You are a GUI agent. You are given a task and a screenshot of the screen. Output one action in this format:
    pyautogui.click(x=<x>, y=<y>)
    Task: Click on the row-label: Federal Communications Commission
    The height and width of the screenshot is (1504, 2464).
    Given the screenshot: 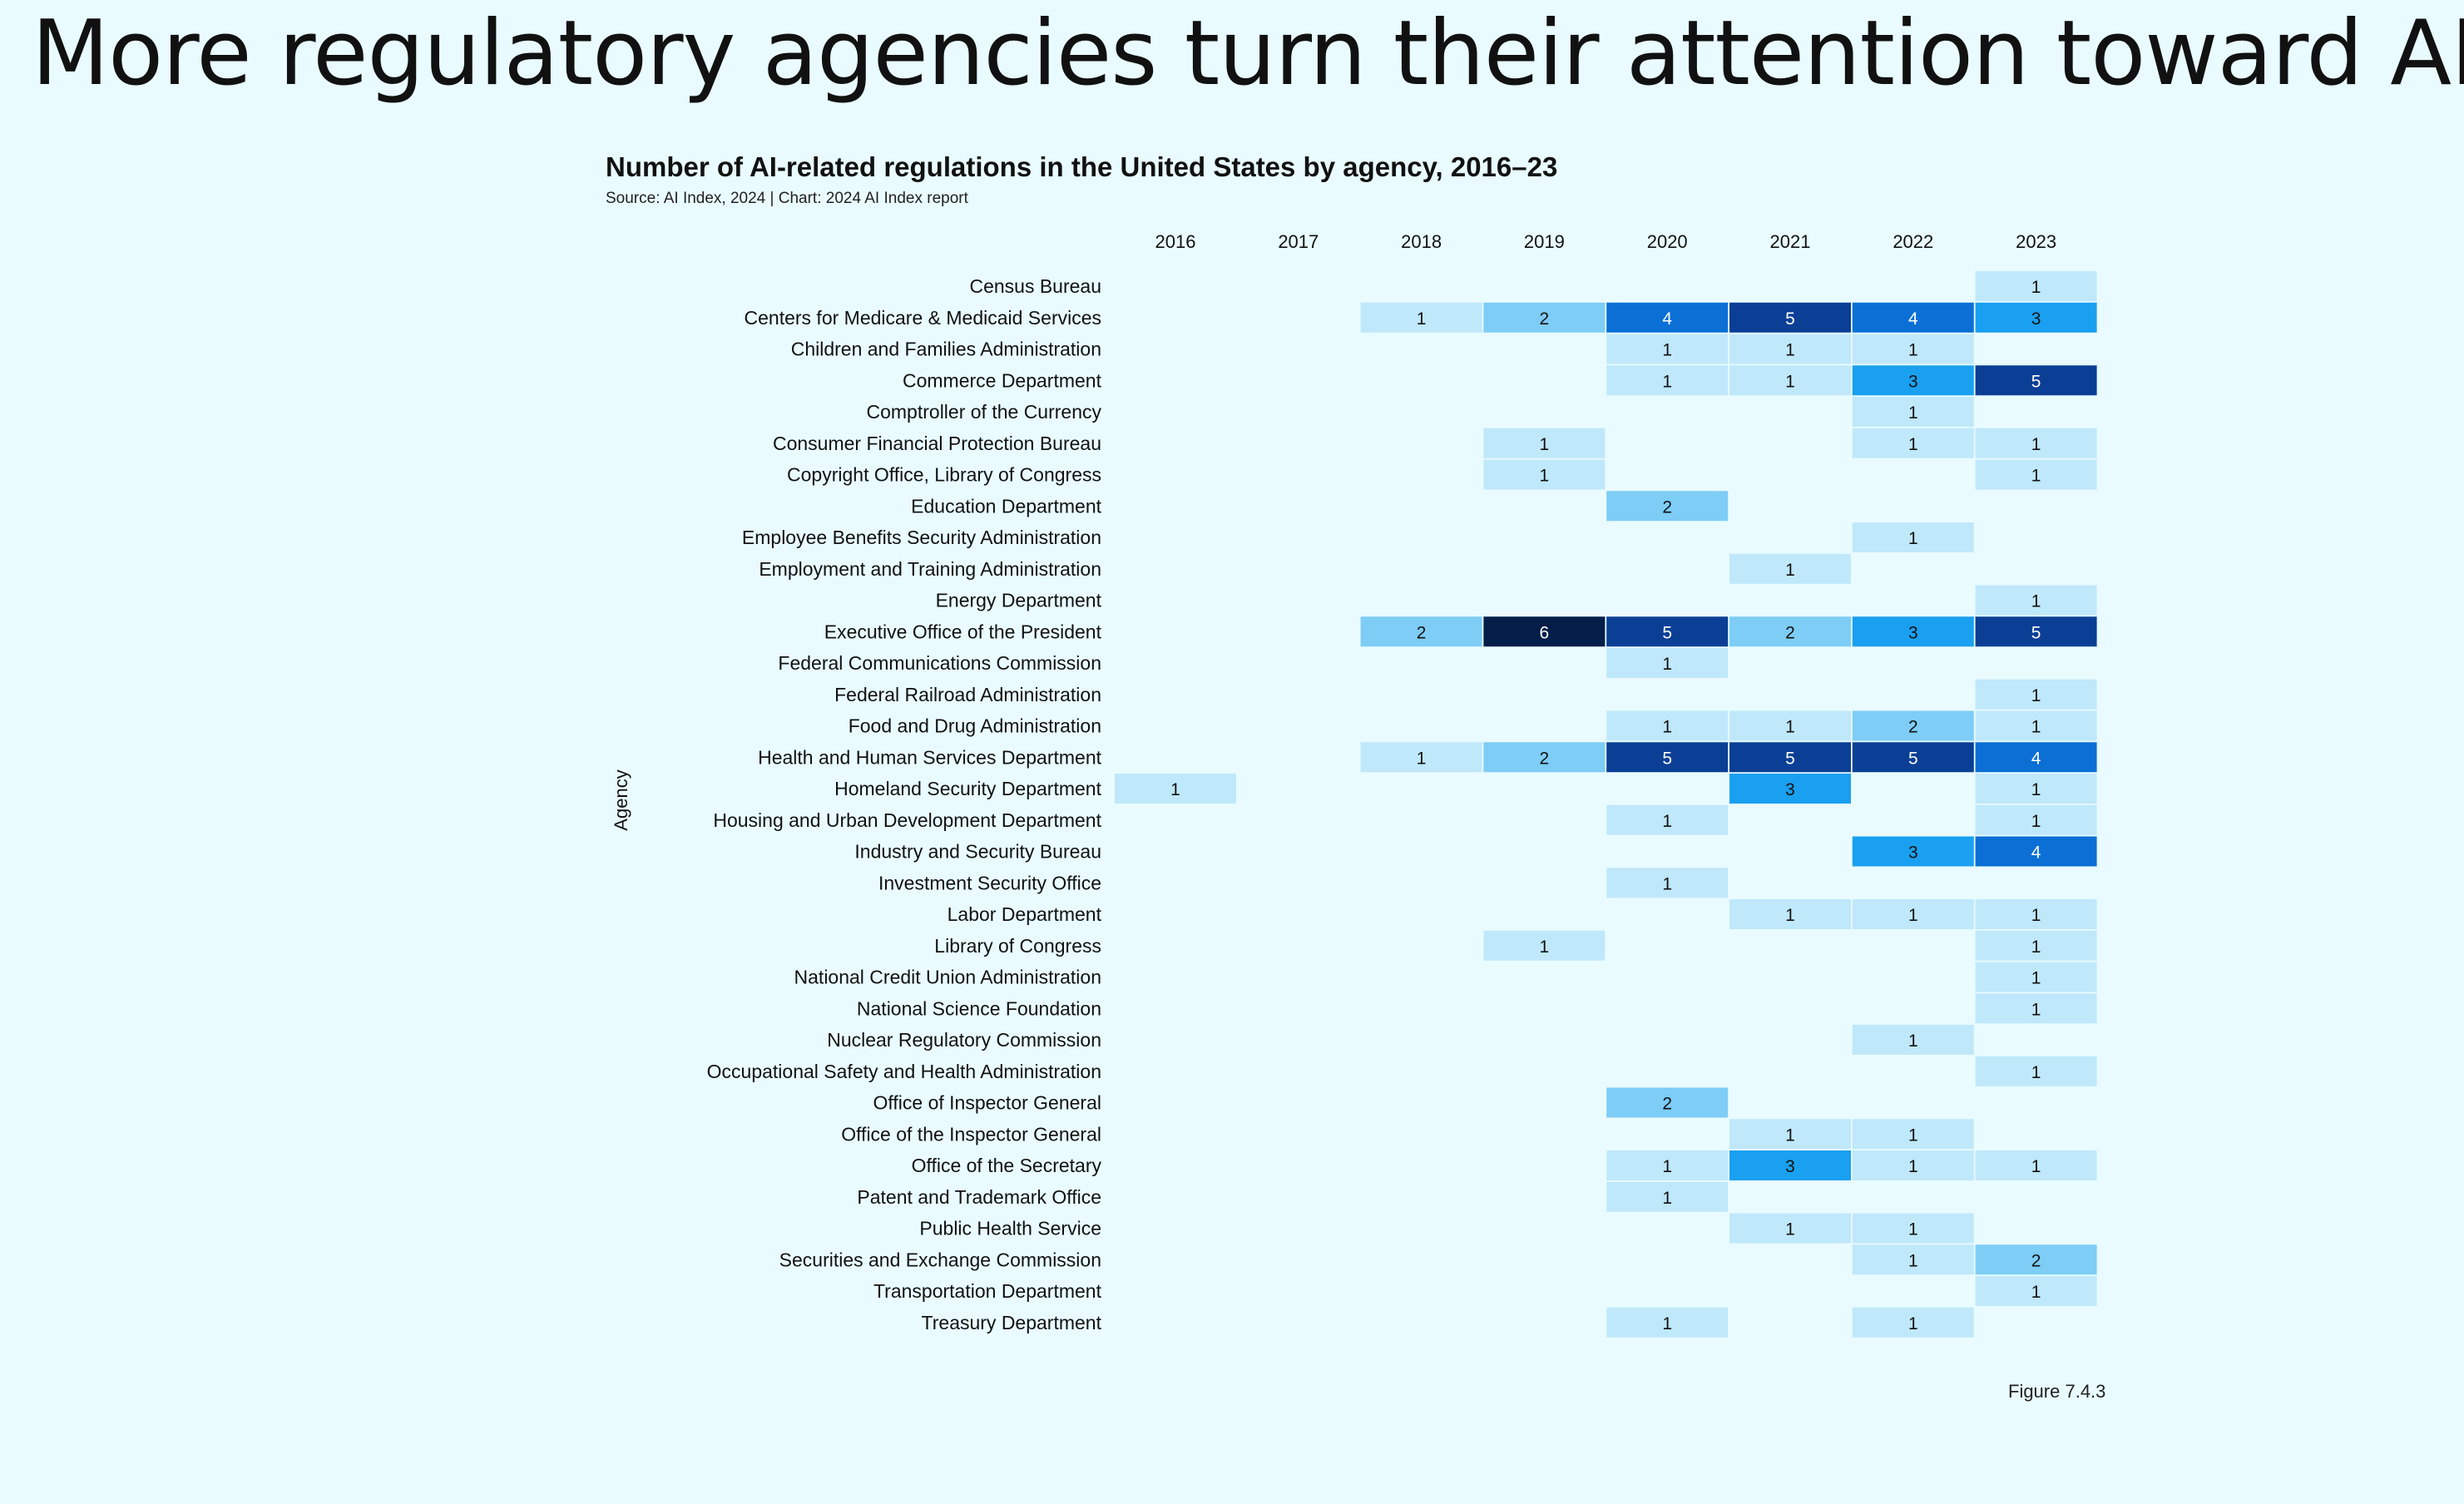 What is the action you would take?
    pyautogui.click(x=939, y=663)
    